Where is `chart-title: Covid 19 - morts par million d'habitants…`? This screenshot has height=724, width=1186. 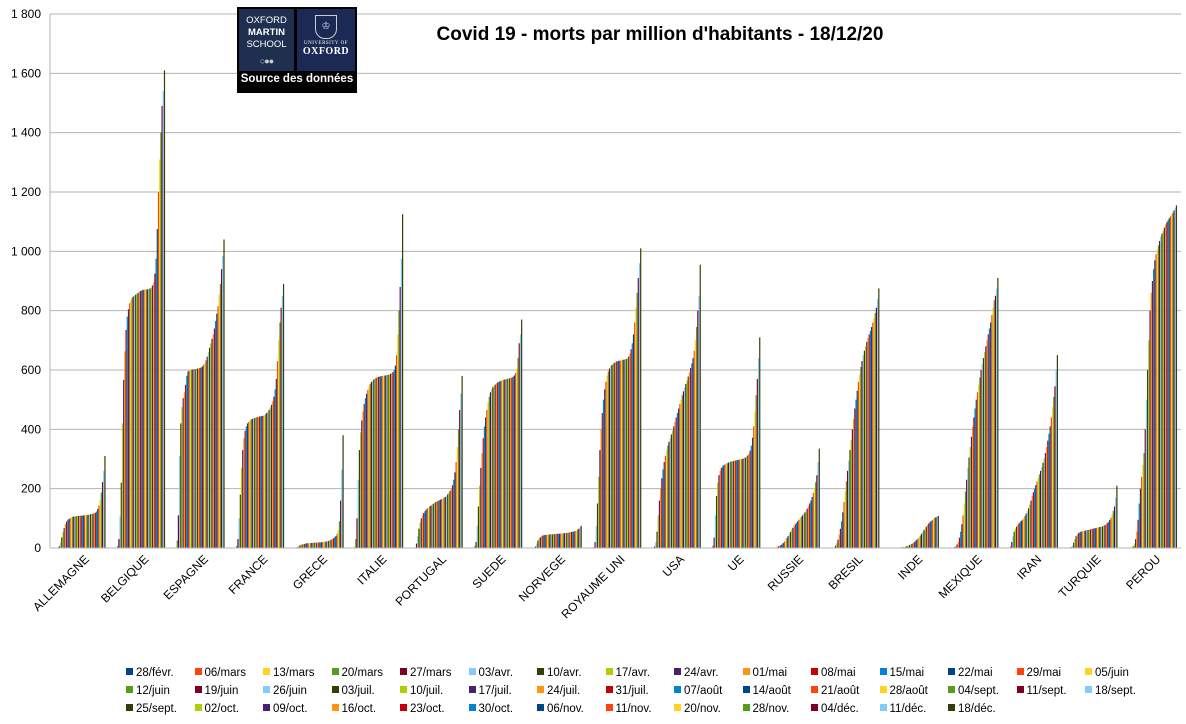
chart-title: Covid 19 - morts par million d'habitants… is located at coordinates (660, 34).